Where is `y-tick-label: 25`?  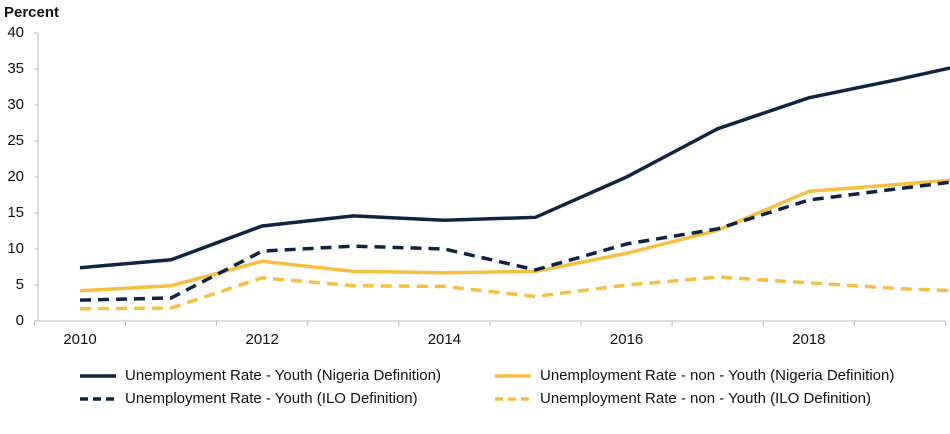
y-tick-label: 25 is located at coordinates (15, 140).